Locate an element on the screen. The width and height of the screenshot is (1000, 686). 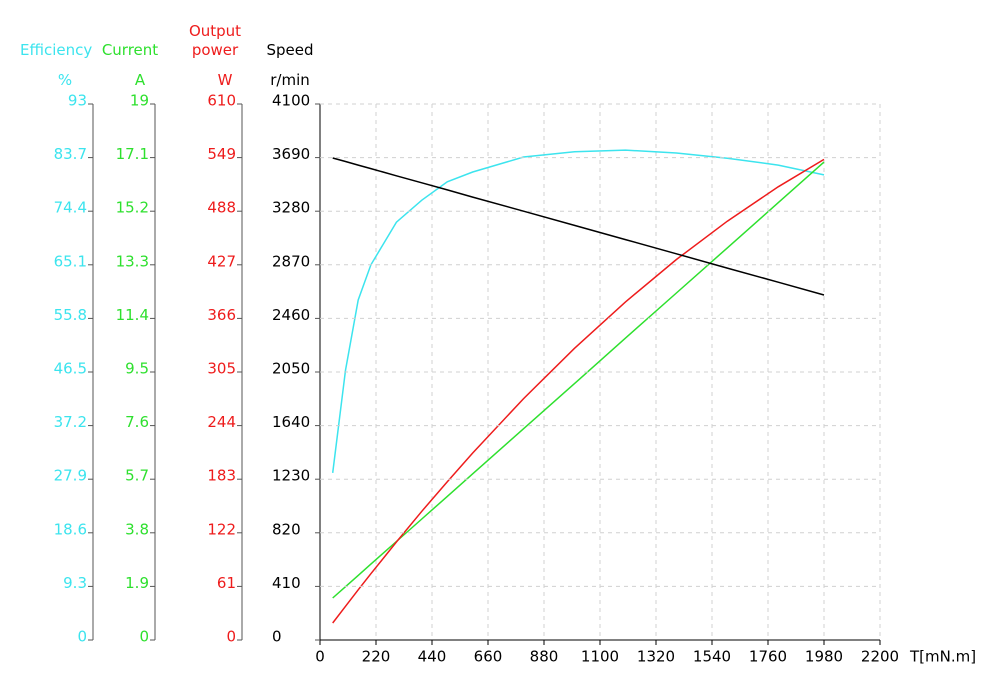
series-name: Speed is located at coordinates (290, 50).